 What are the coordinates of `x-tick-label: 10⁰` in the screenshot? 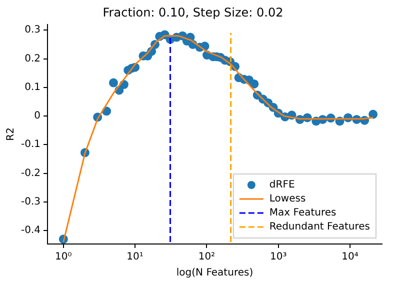 It's located at (63, 257).